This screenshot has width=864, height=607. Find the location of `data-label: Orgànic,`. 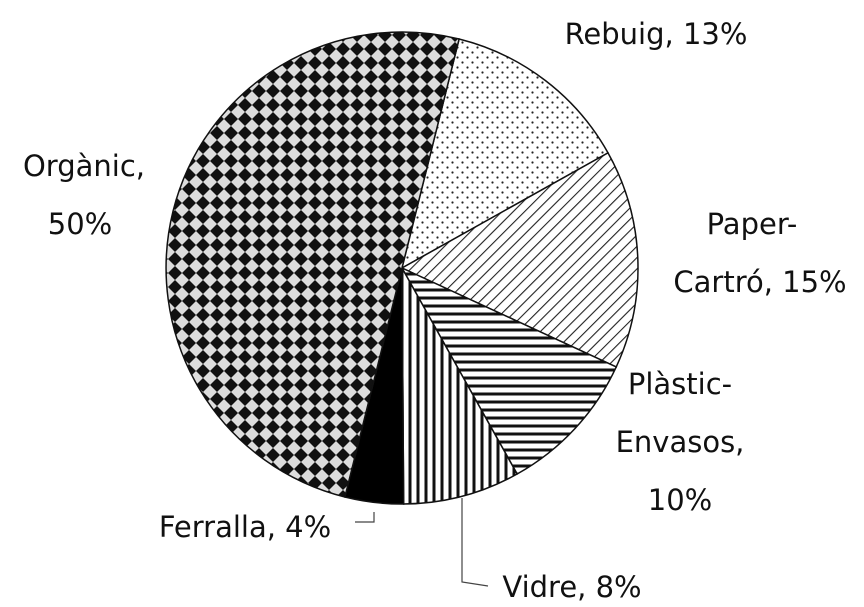

data-label: Orgànic, is located at coordinates (84, 166).